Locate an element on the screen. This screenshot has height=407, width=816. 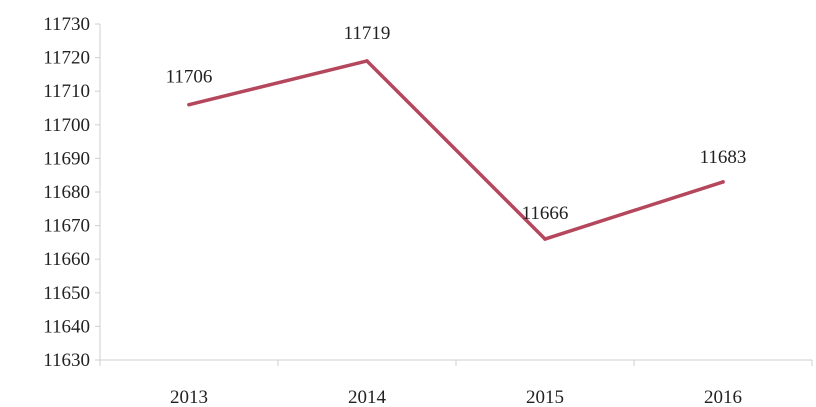
data-label: 11683 is located at coordinates (723, 157).